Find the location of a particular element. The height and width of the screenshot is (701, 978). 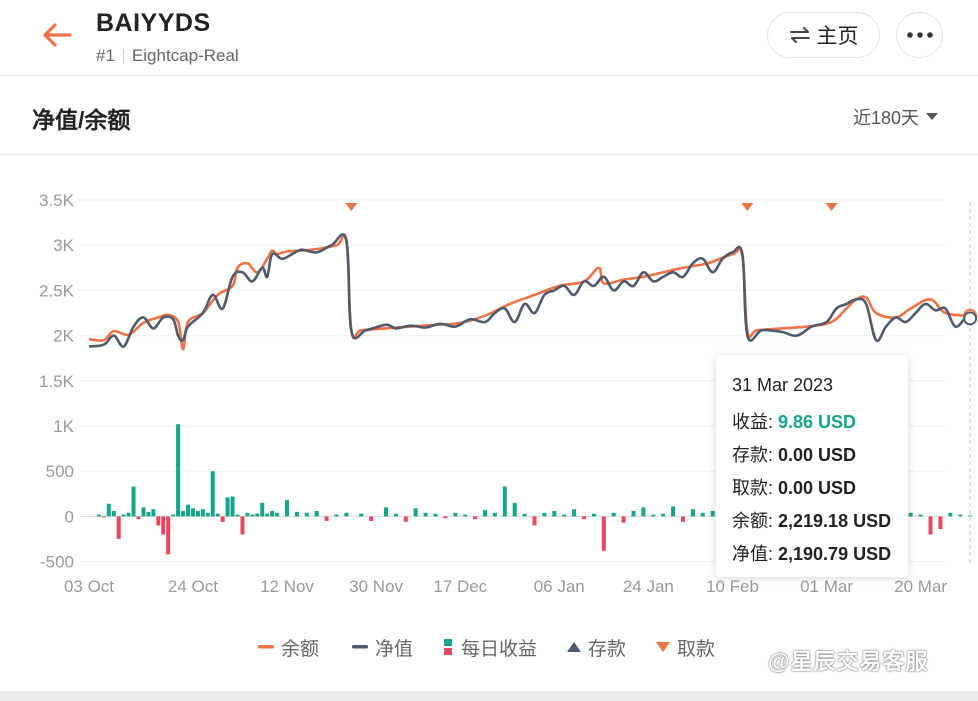

equity-series-line is located at coordinates (529, 290).